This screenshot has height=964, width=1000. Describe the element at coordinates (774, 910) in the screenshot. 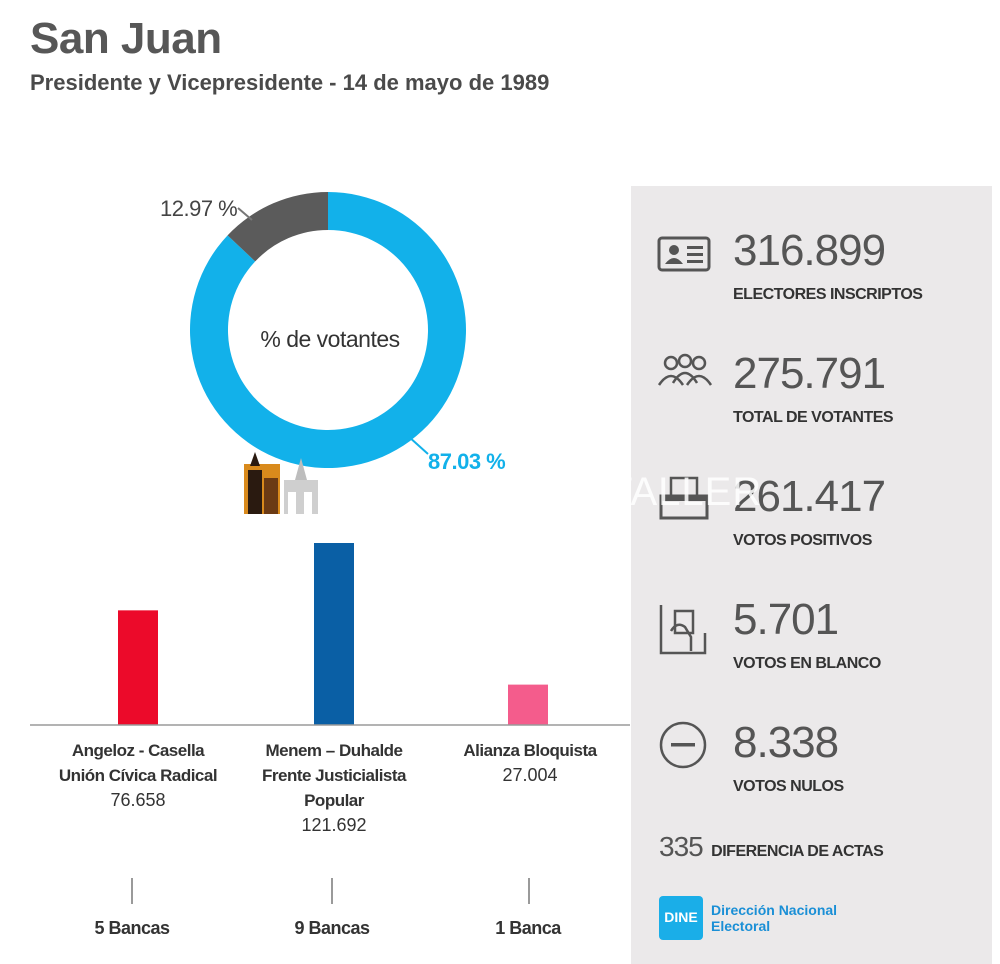

I see `dine-name-line1: Dirección Nacional` at that location.